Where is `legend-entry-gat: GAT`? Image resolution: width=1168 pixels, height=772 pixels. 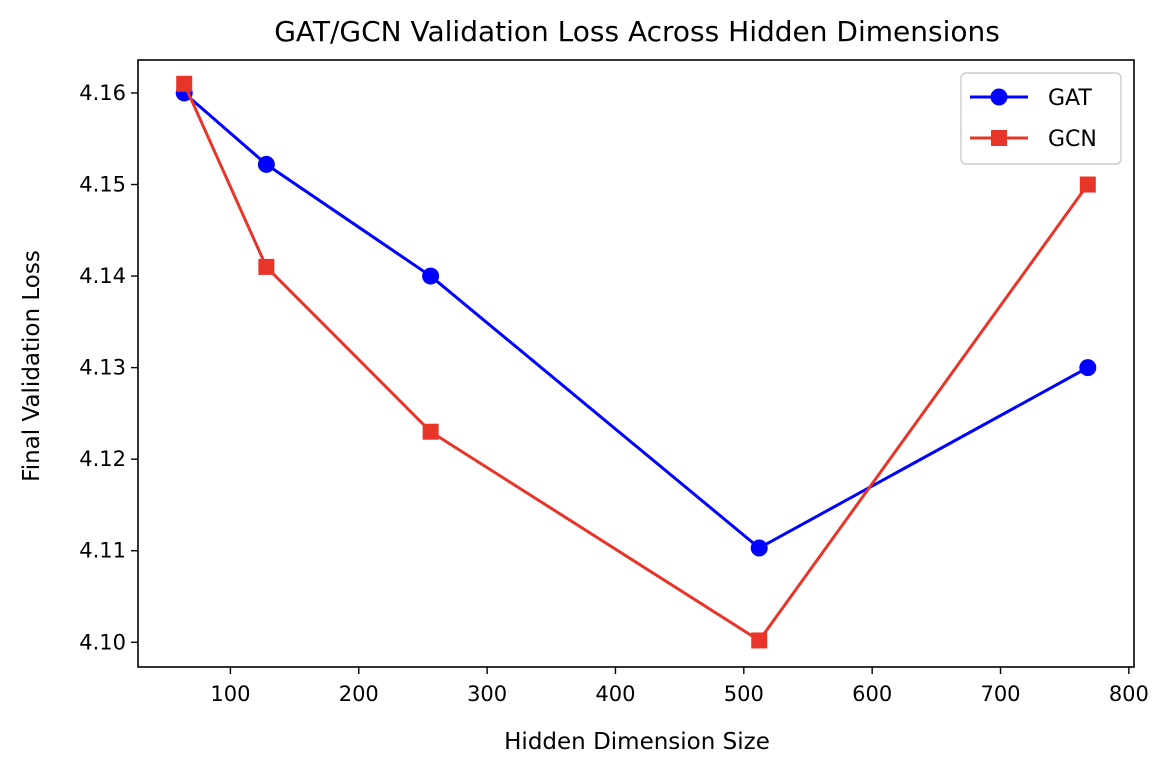
legend-entry-gat: GAT is located at coordinates (1031, 98).